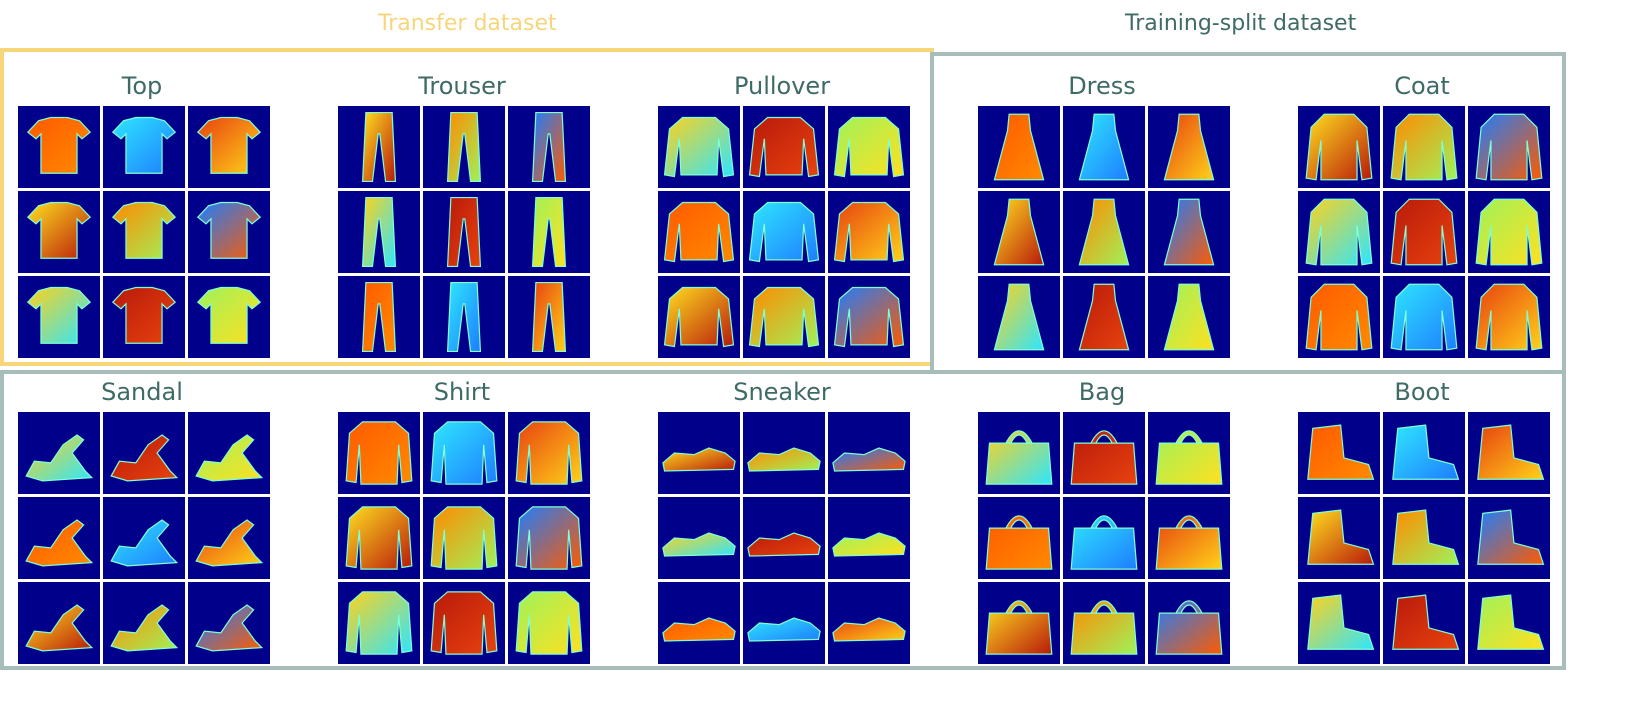 This screenshot has height=706, width=1649. What do you see at coordinates (462, 86) in the screenshot?
I see `panel-title: Trouser` at bounding box center [462, 86].